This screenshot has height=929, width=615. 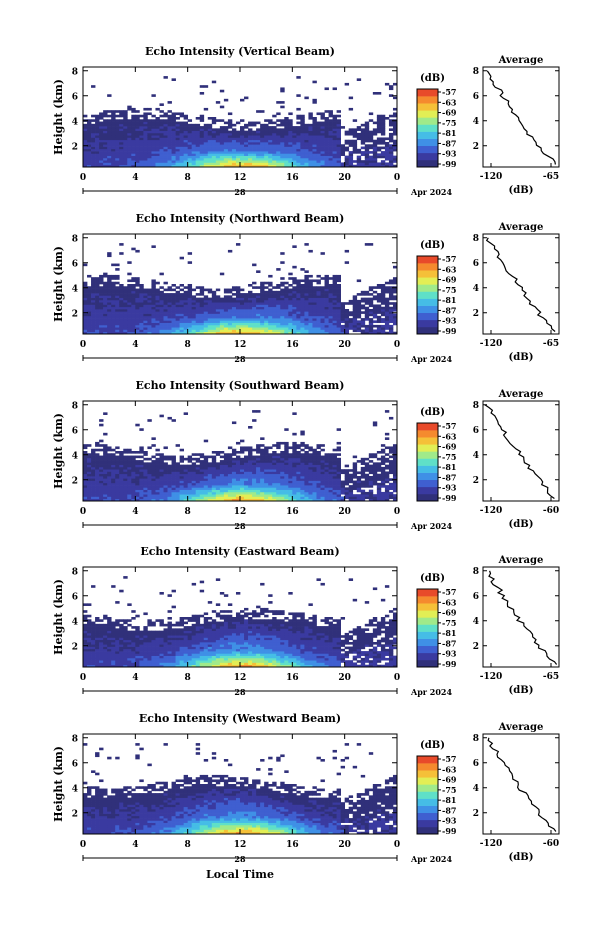 What do you see at coordinates (240, 385) in the screenshot?
I see `panel-title: Echo Intensity (Southward Beam)` at bounding box center [240, 385].